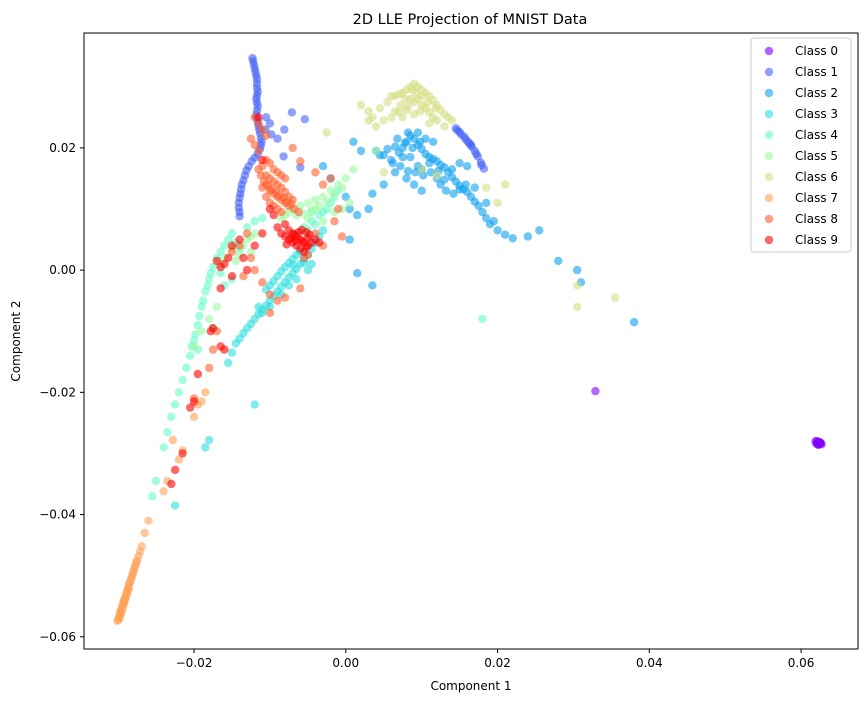 The height and width of the screenshot is (701, 866). I want to click on x-axis: −0.02 0.00 0.02 0.04 0.06, so click(495, 659).